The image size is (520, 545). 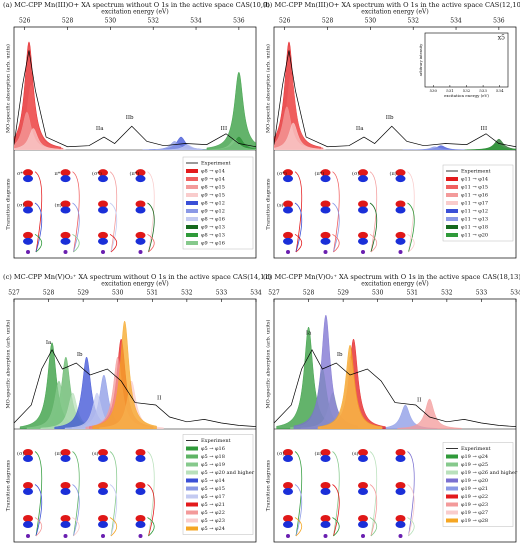 What do you see at coordinates (500, 90) in the screenshot?
I see `inset-tick-label: 534` at bounding box center [500, 90].